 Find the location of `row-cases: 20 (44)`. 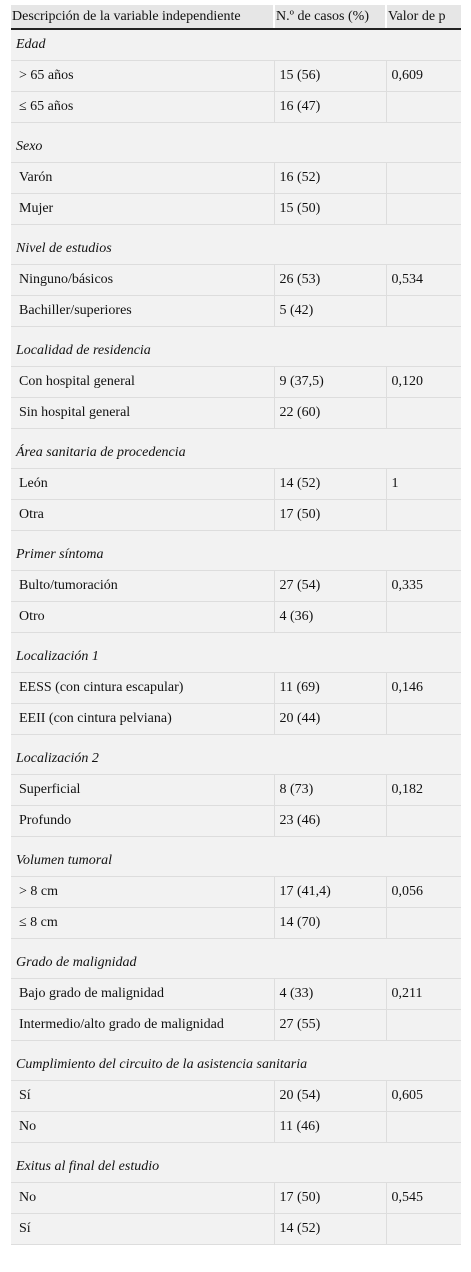

row-cases: 20 (44) is located at coordinates (329, 719).